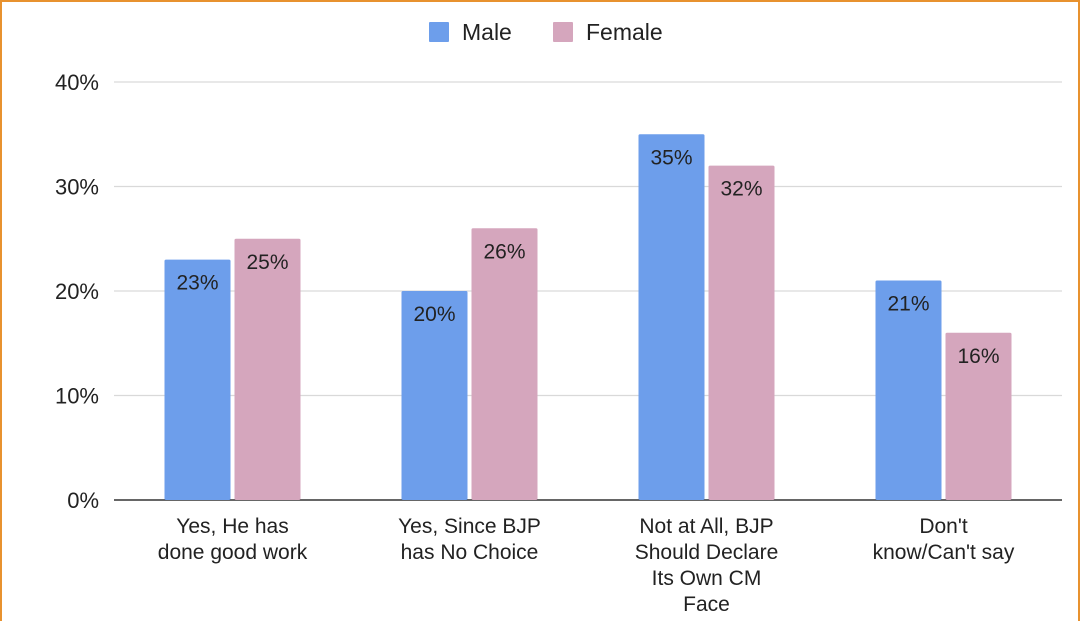  What do you see at coordinates (77, 396) in the screenshot?
I see `y-tick-label: 10%` at bounding box center [77, 396].